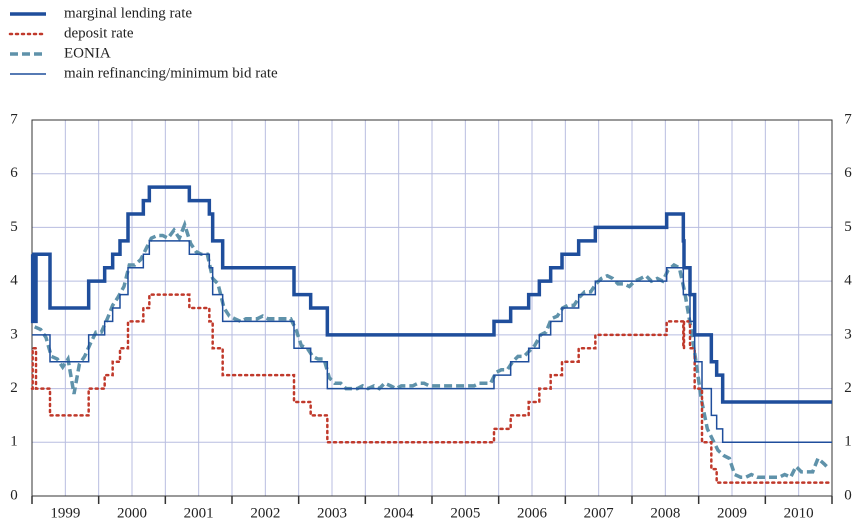 The width and height of the screenshot is (858, 526). What do you see at coordinates (799, 513) in the screenshot?
I see `x-tick-label: 2010` at bounding box center [799, 513].